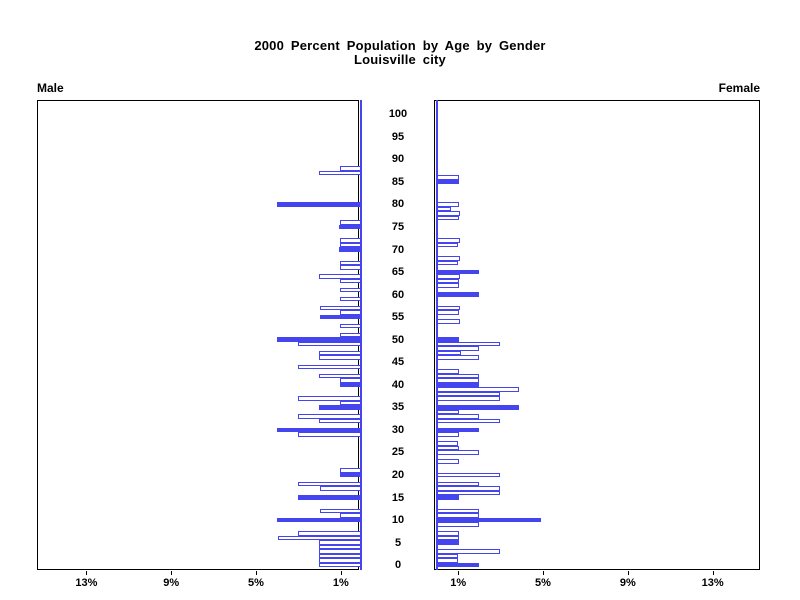 The height and width of the screenshot is (600, 800). What do you see at coordinates (398, 384) in the screenshot?
I see `age-tick-label-40: 40` at bounding box center [398, 384].